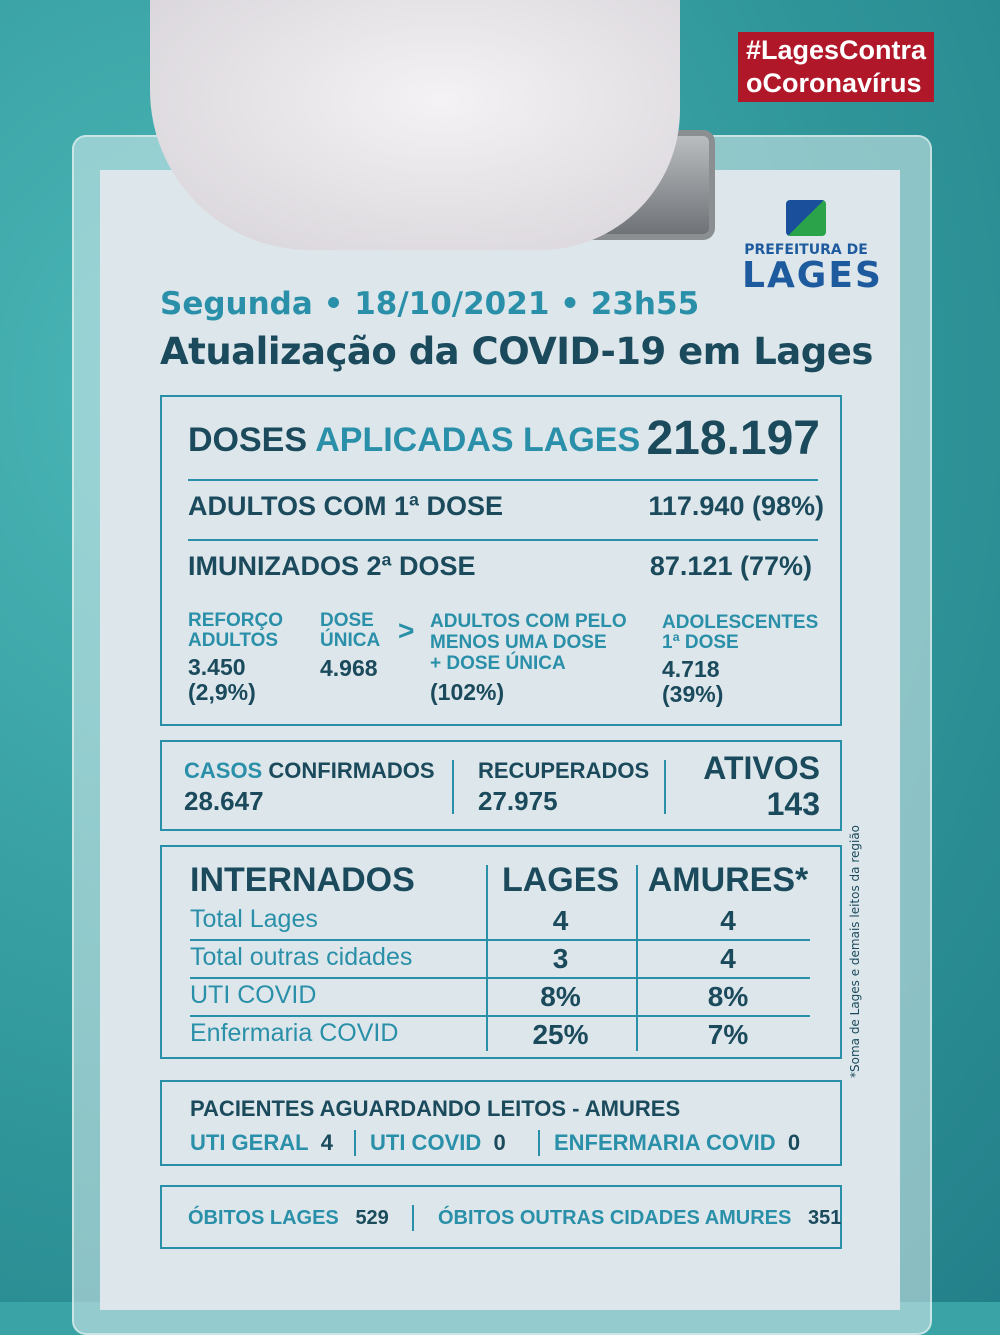 Image resolution: width=1000 pixels, height=1335 pixels. What do you see at coordinates (836, 67) in the screenshot?
I see `hashtag-badge: #LagesContra oCoronavírus` at bounding box center [836, 67].